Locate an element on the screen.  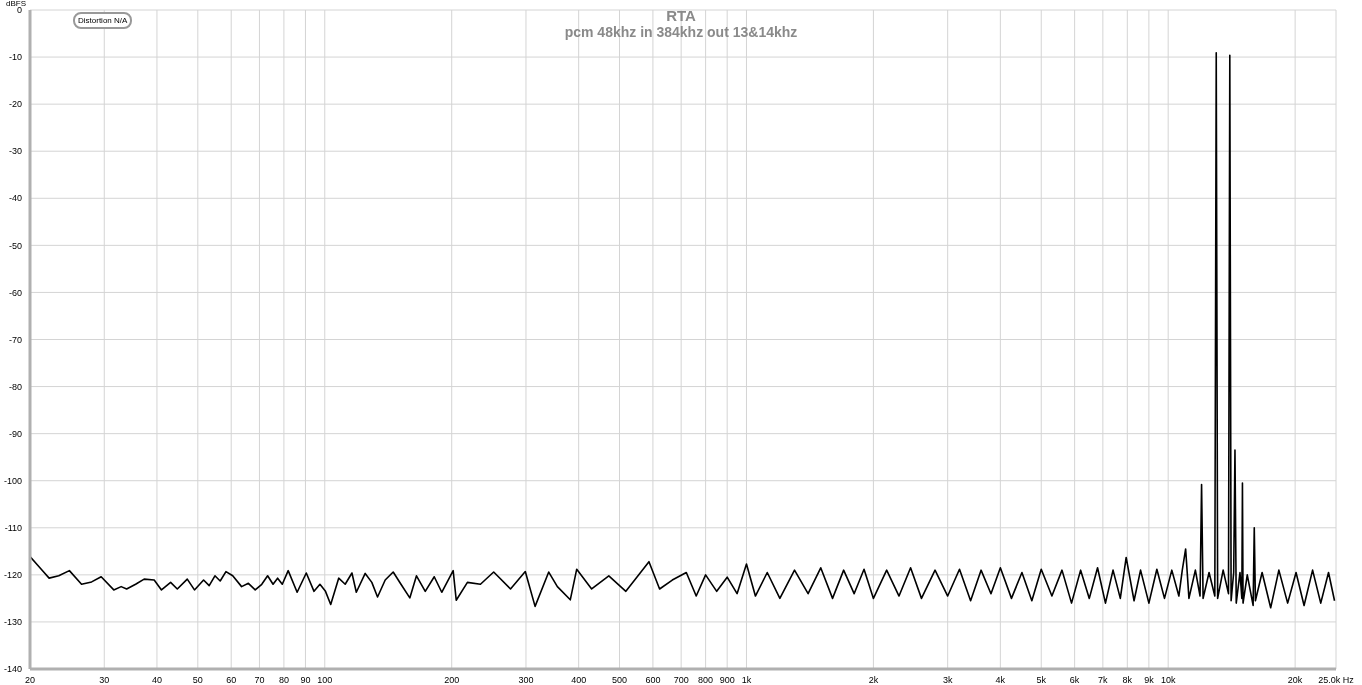
x-tick-label: 600 is located at coordinates (653, 680).